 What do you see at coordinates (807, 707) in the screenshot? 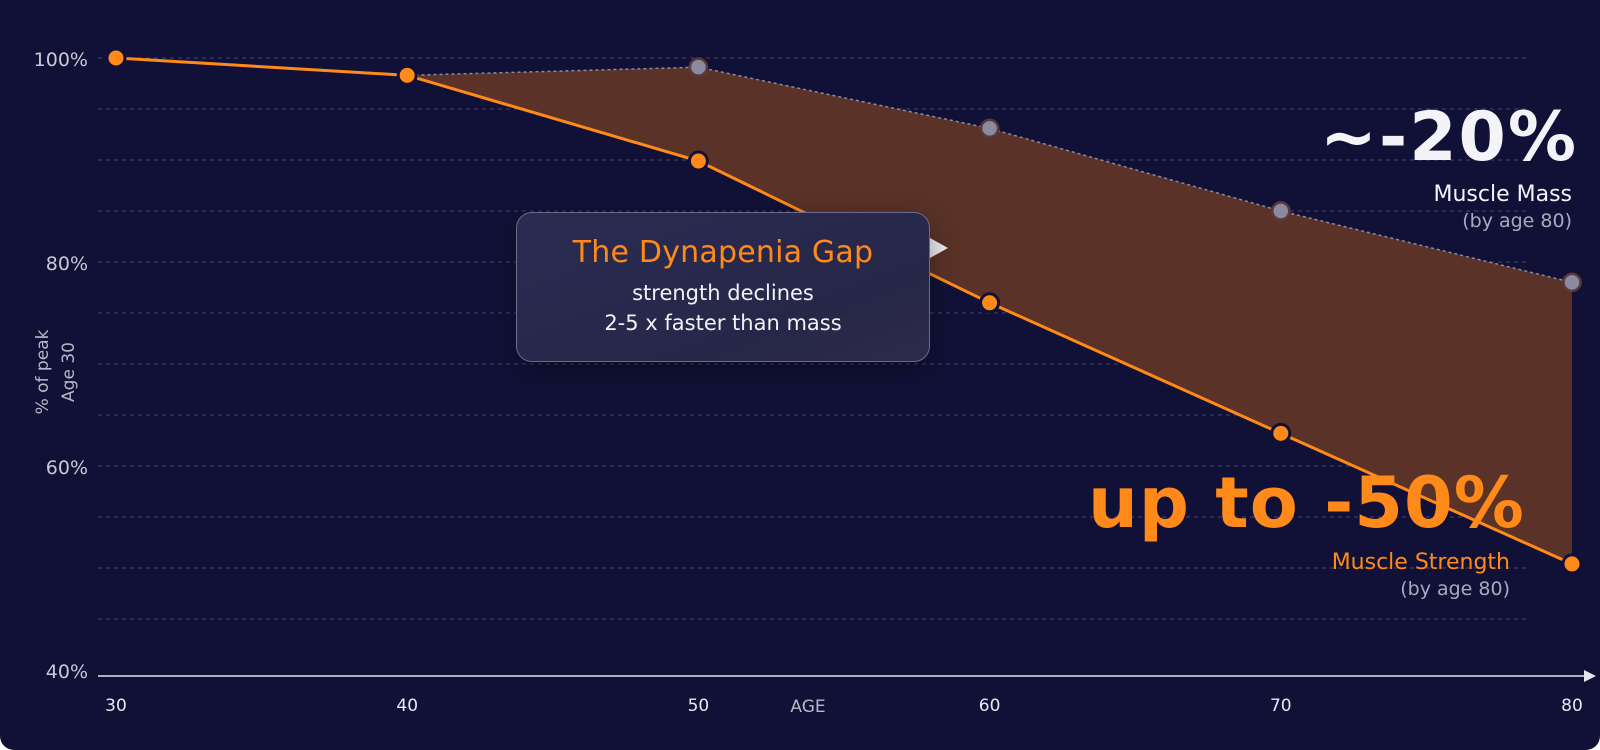
I see `x-axis-title: AGE` at bounding box center [807, 707].